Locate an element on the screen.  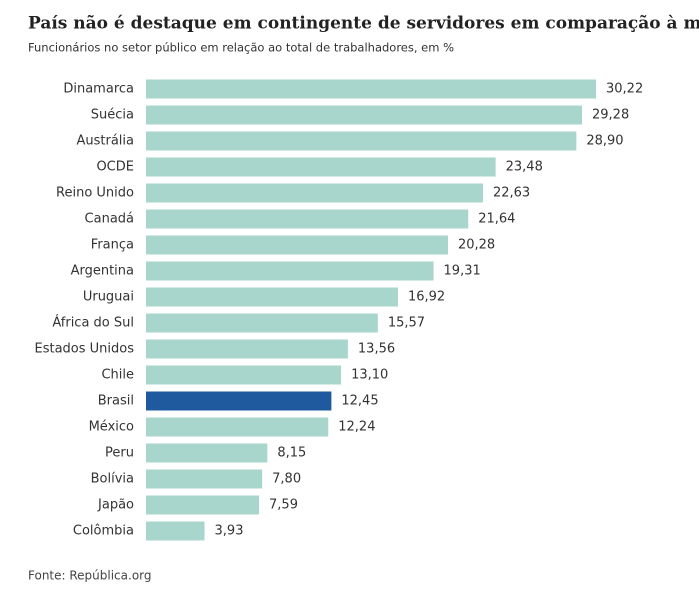
category-label: França is located at coordinates (112, 245).